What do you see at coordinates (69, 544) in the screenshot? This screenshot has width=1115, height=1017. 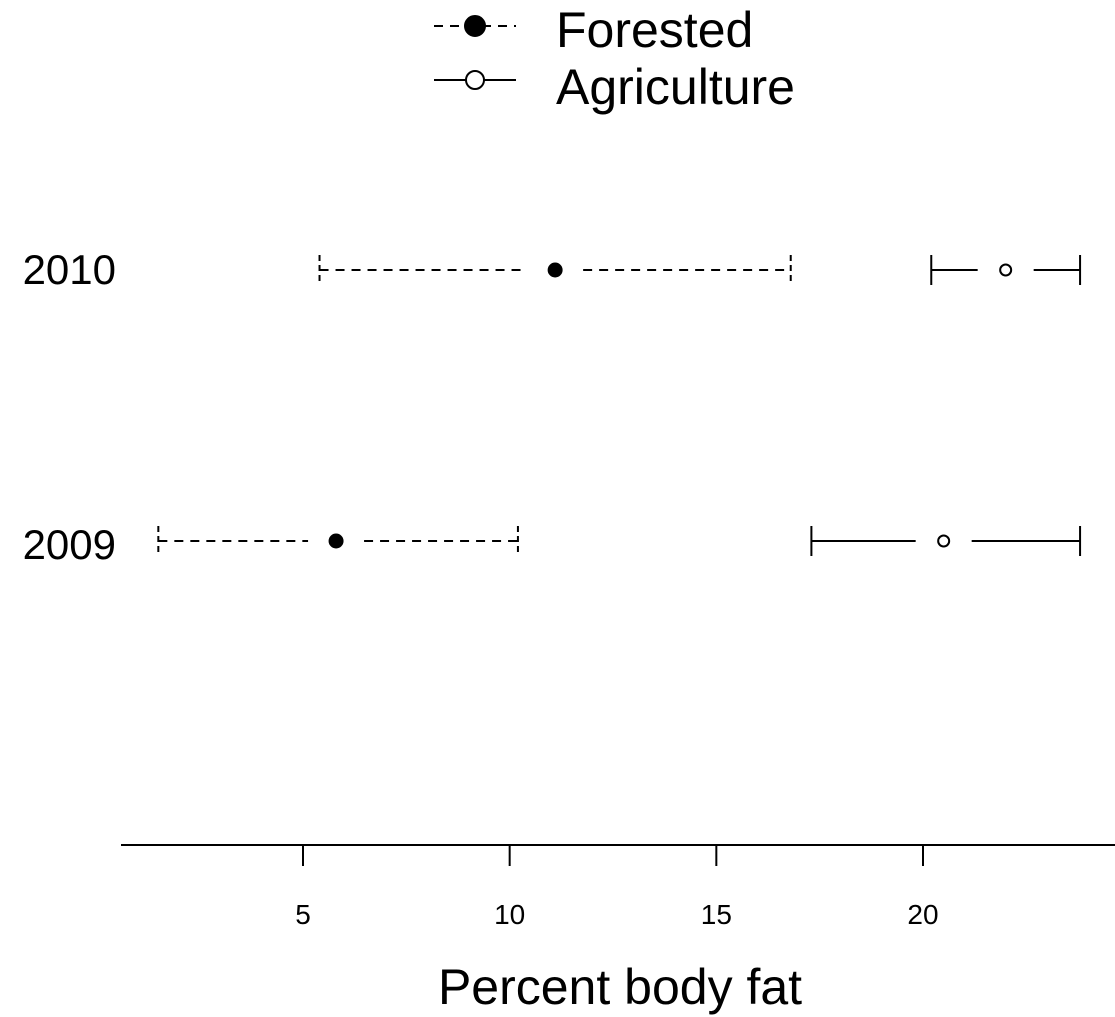 I see `category-label-2009: 2009` at bounding box center [69, 544].